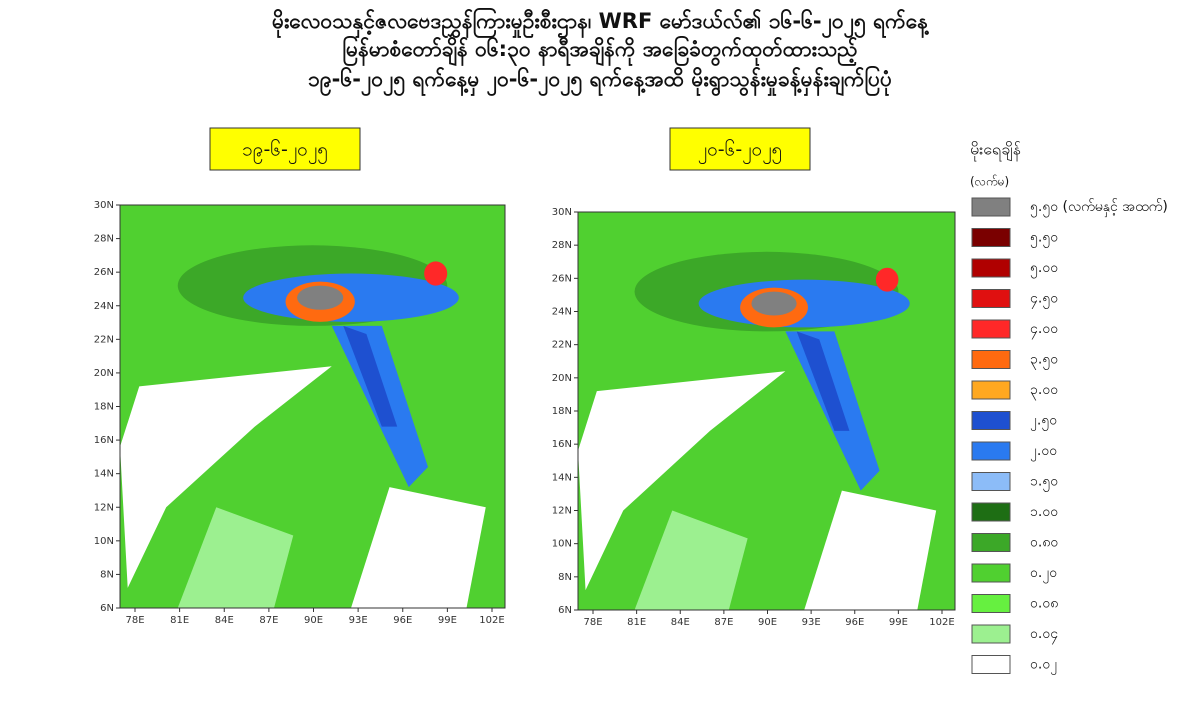  I want to click on legend-label: ၅.၅၀, so click(1044, 239).